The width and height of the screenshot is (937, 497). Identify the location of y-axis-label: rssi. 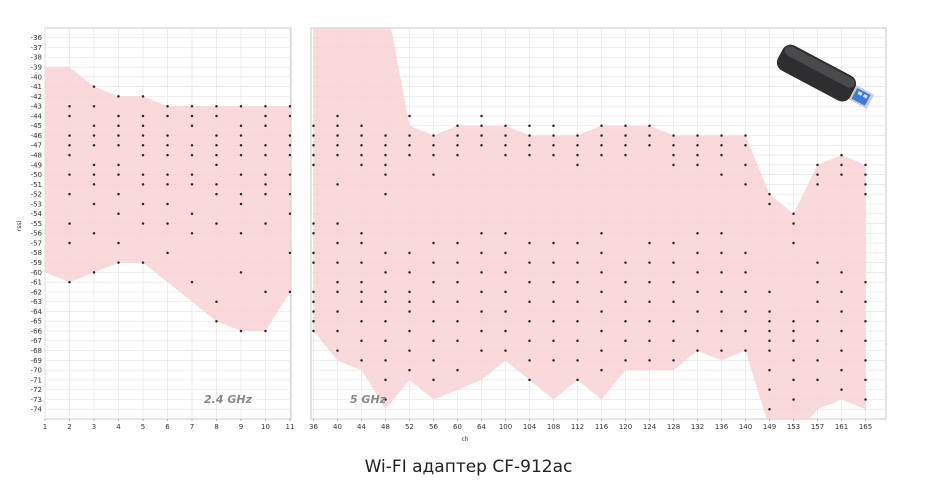
(19, 225).